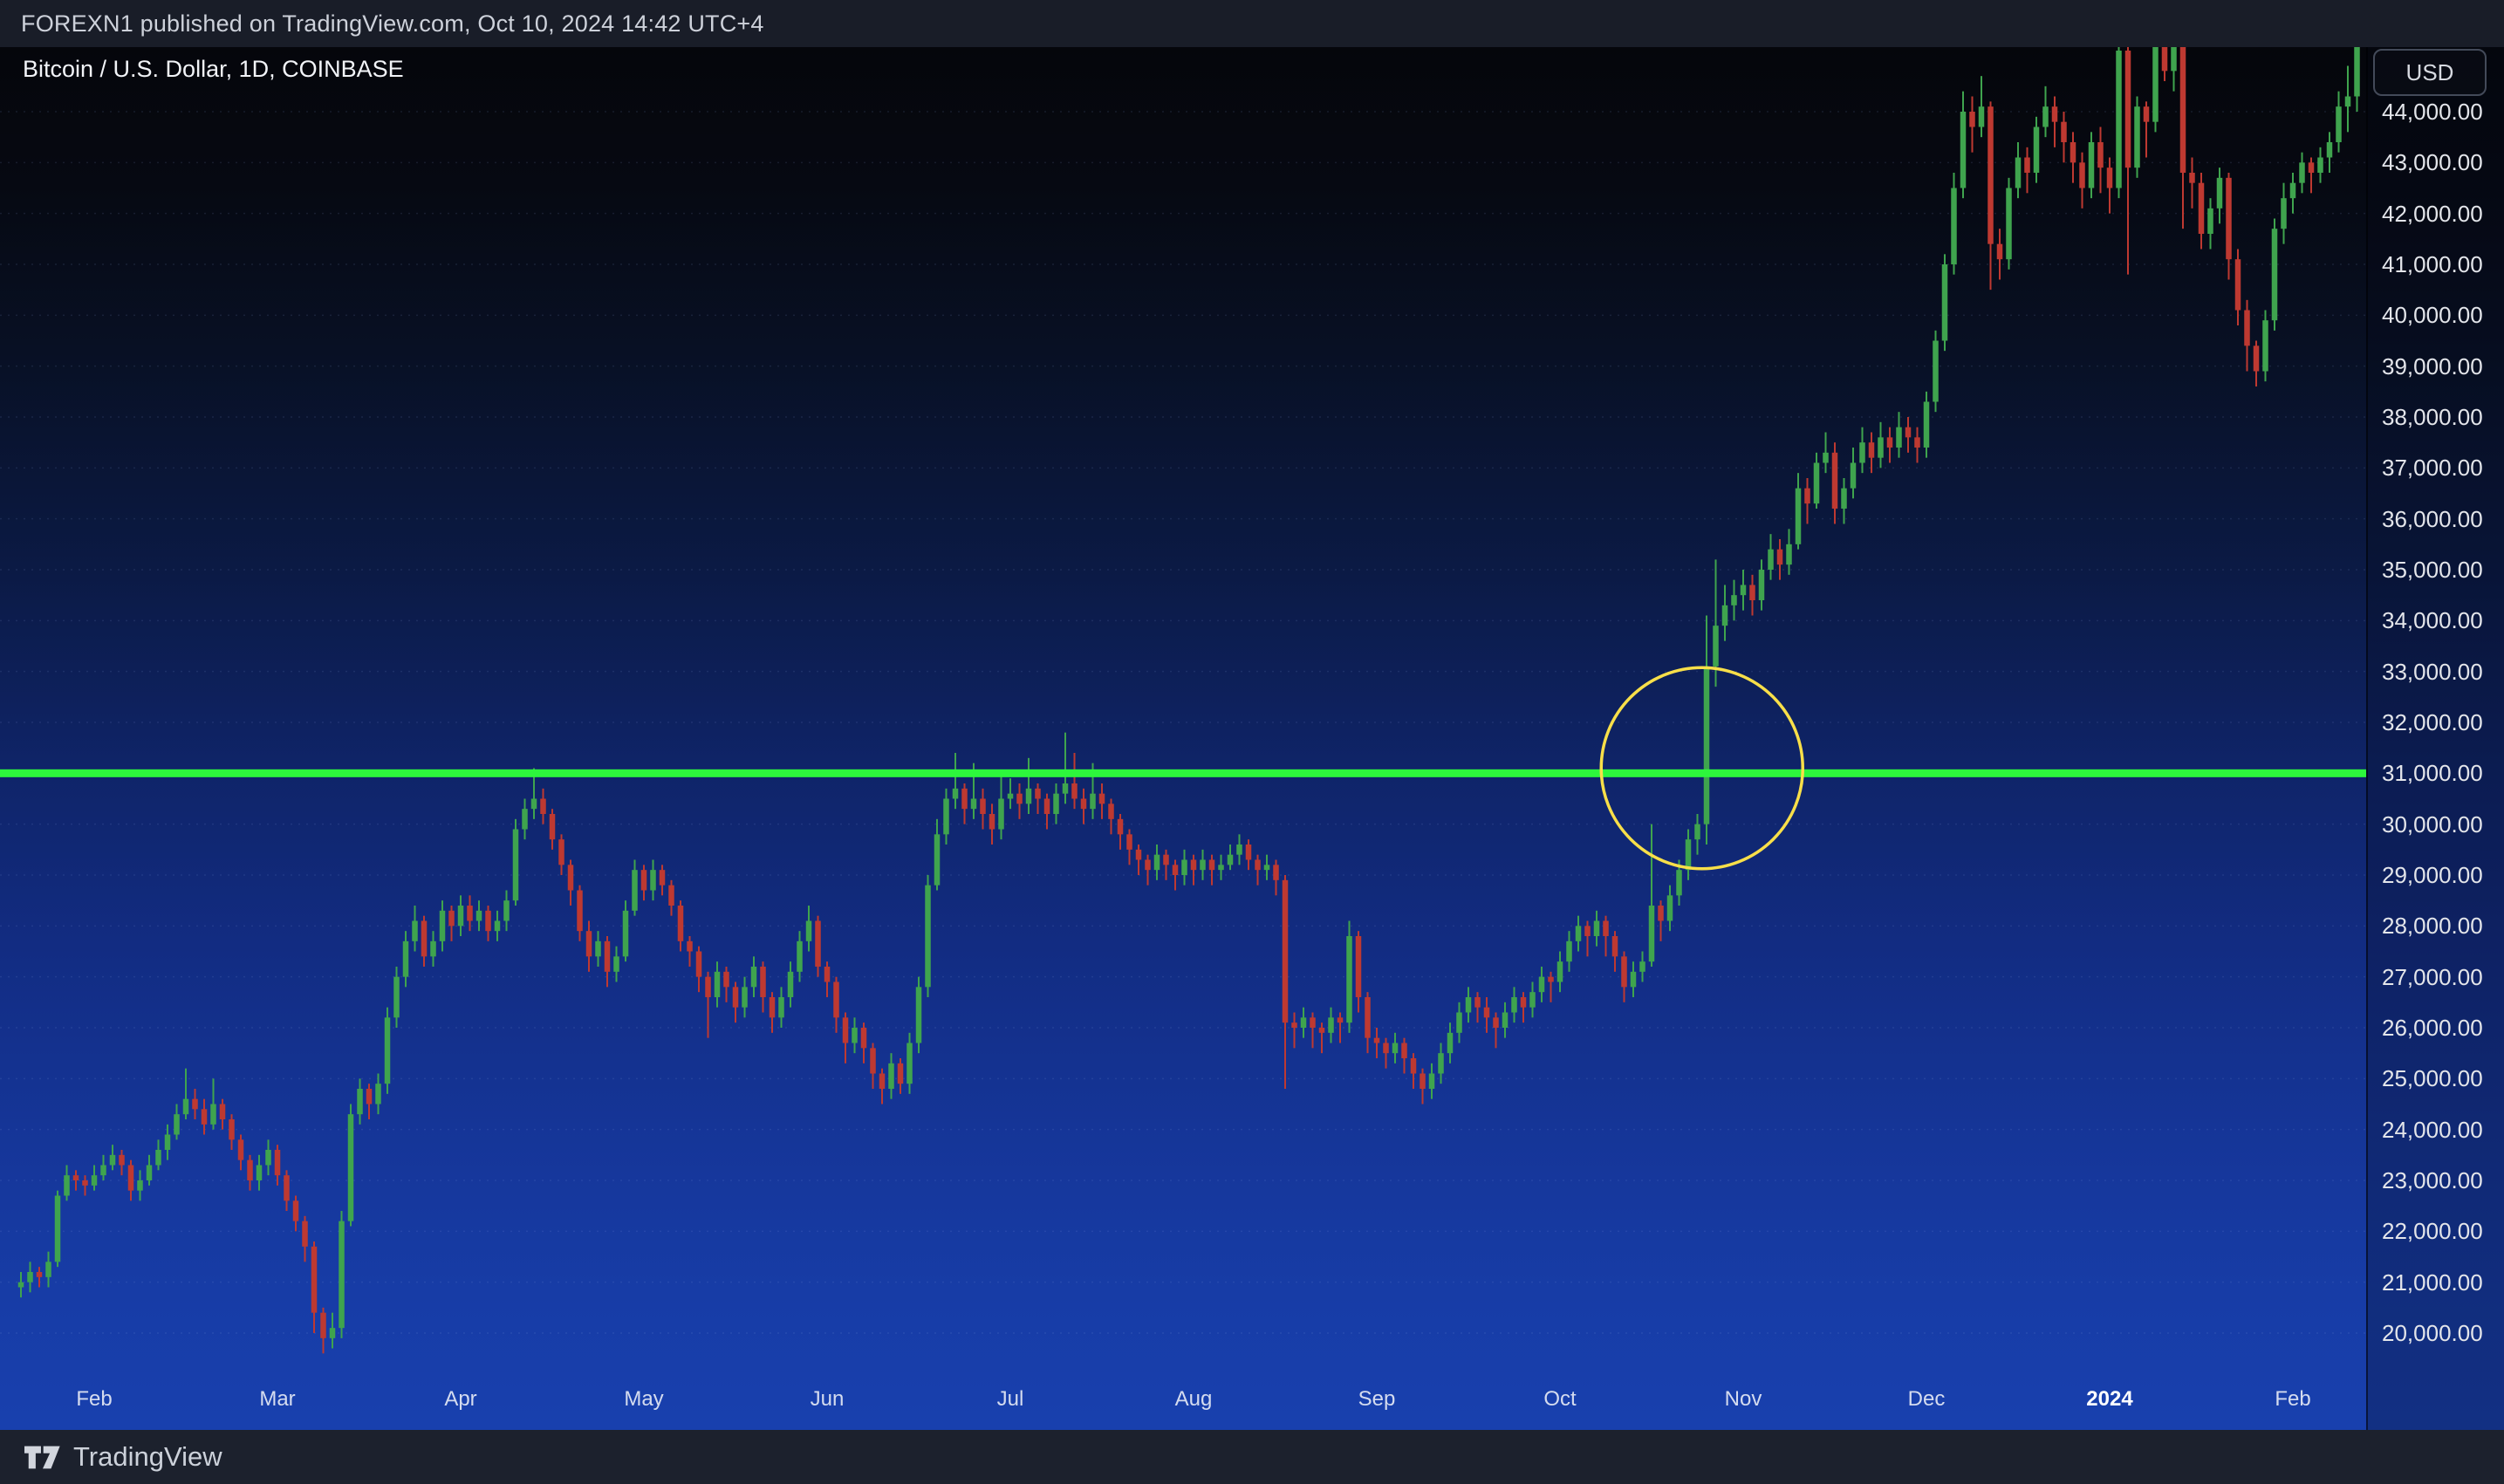  What do you see at coordinates (147, 1456) in the screenshot?
I see `tradingview-brand-text: TradingView` at bounding box center [147, 1456].